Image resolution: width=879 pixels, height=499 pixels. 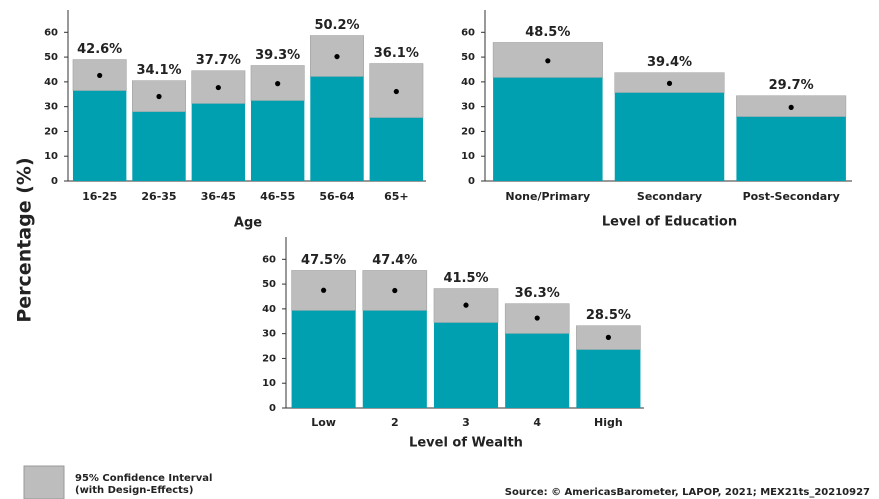 What do you see at coordinates (466, 422) in the screenshot?
I see `x-tick-label: 3` at bounding box center [466, 422].